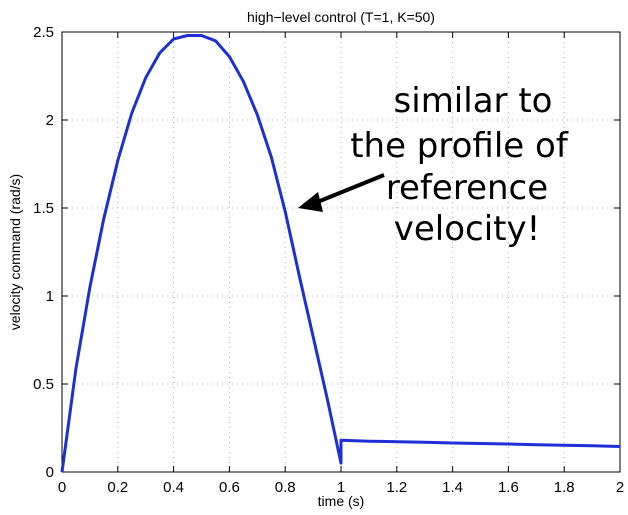 This screenshot has height=515, width=628. Describe the element at coordinates (50, 472) in the screenshot. I see `y-tick-label: 0` at that location.